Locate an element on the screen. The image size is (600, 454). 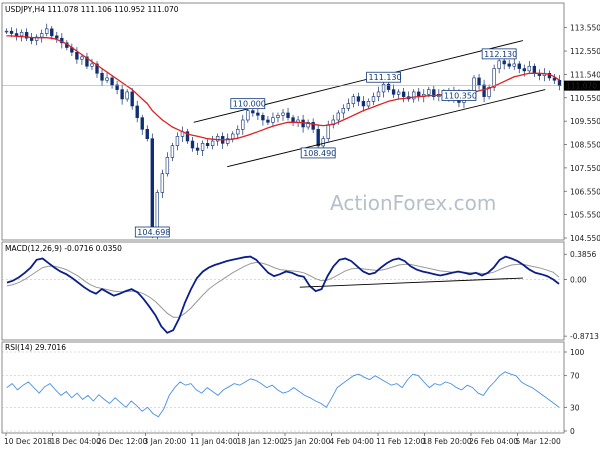
rsi-panel-title: RSI(14) 29.7016 is located at coordinates (35, 347).